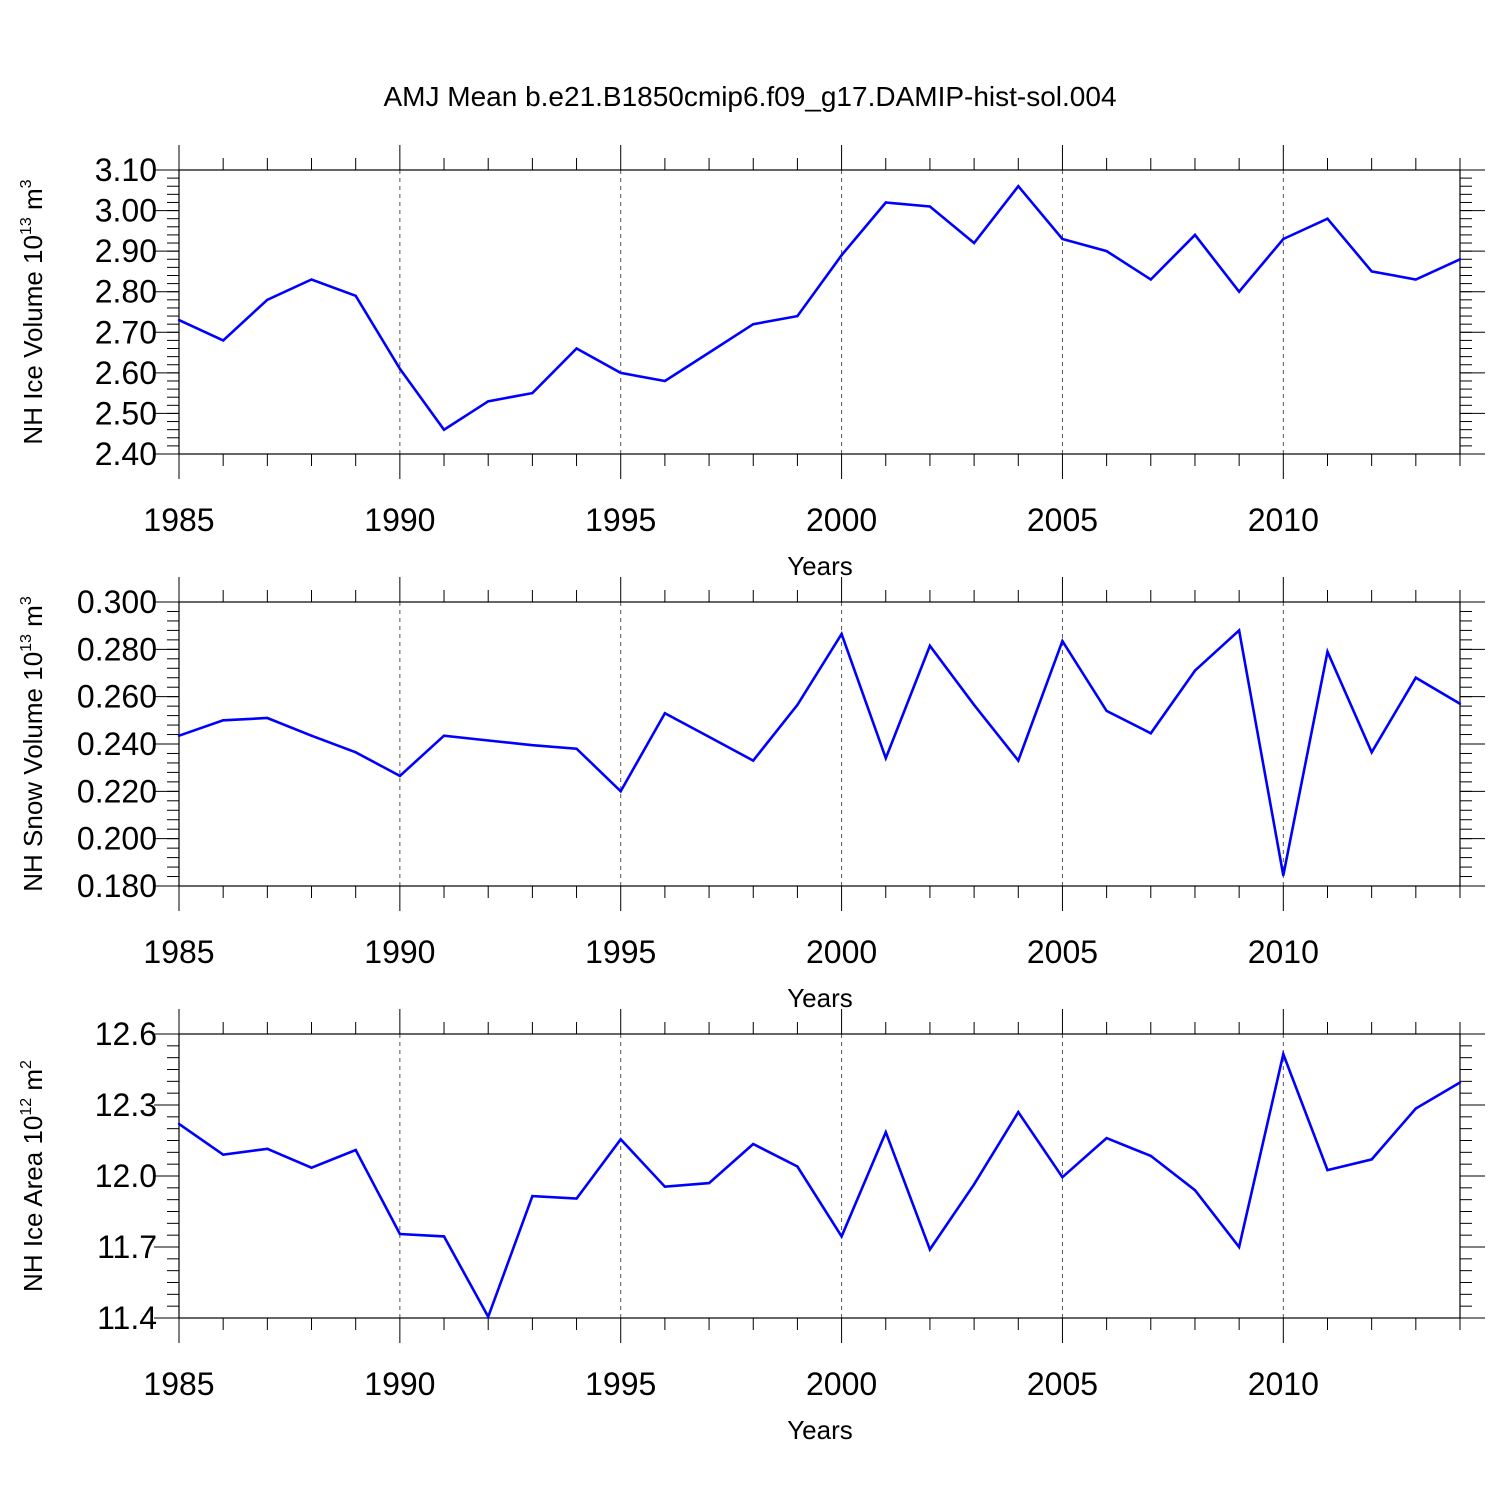  I want to click on snow-volume-x-tick-label: 2000, so click(841, 952).